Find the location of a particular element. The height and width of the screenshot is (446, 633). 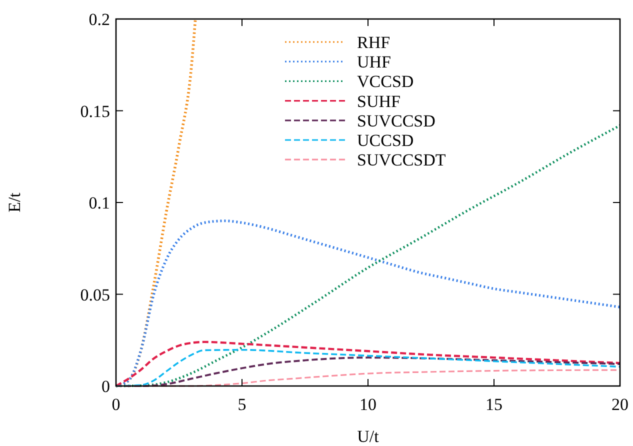

legend-label: UCCSD is located at coordinates (385, 140).